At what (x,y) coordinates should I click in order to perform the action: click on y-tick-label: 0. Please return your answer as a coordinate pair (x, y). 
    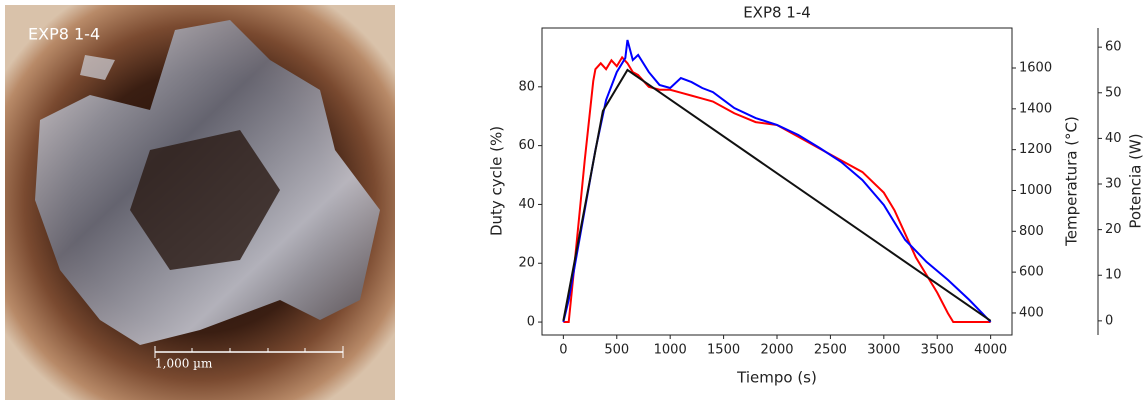
    Looking at the image, I should click on (531, 322).